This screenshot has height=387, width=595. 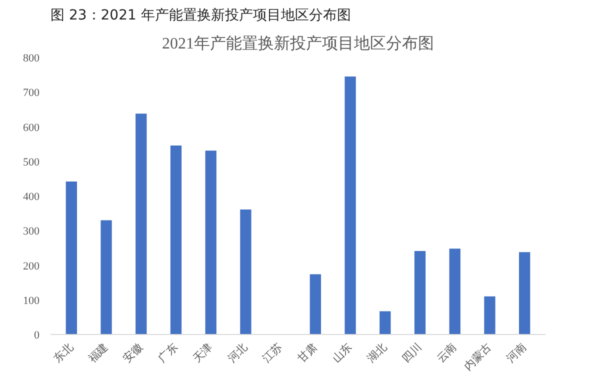 I want to click on x-tick-label: 广东, so click(x=167, y=353).